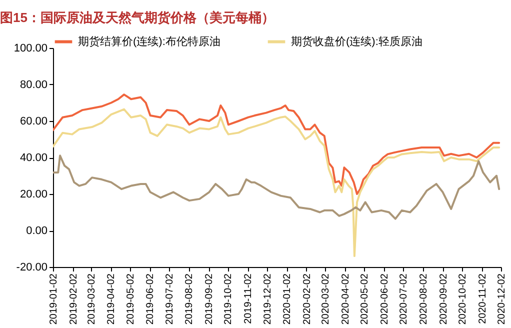 The width and height of the screenshot is (511, 328). Describe the element at coordinates (137, 17) in the screenshot. I see `chart-title: 图15：国际原油及天然气期货价格（美元每桶）` at that location.